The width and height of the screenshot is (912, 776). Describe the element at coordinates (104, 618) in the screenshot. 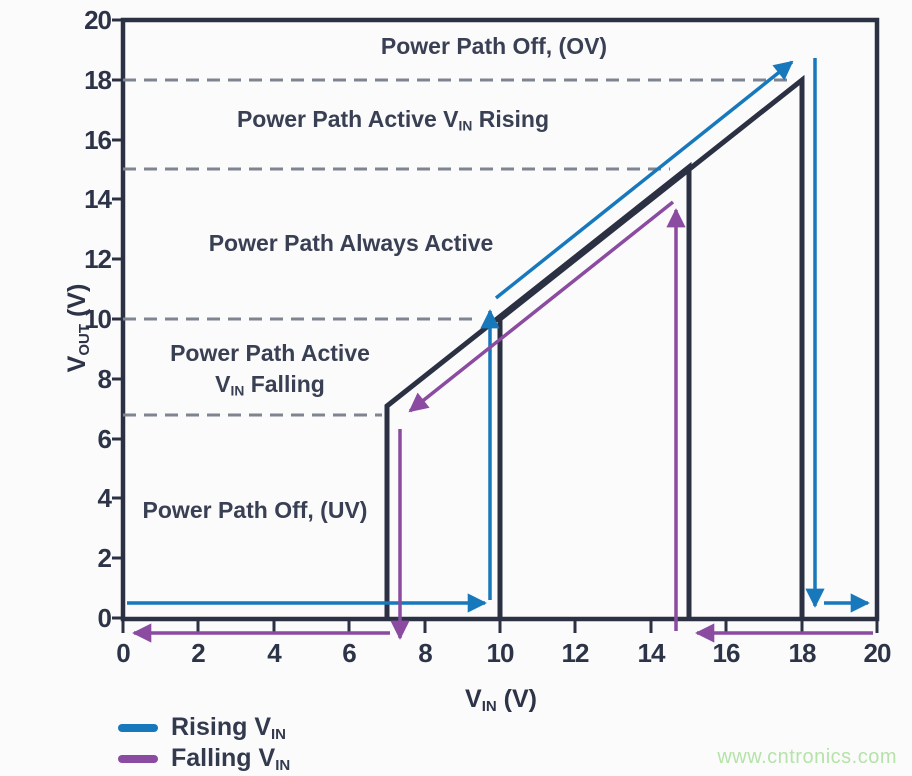

I see `y-tick-label: 0` at that location.